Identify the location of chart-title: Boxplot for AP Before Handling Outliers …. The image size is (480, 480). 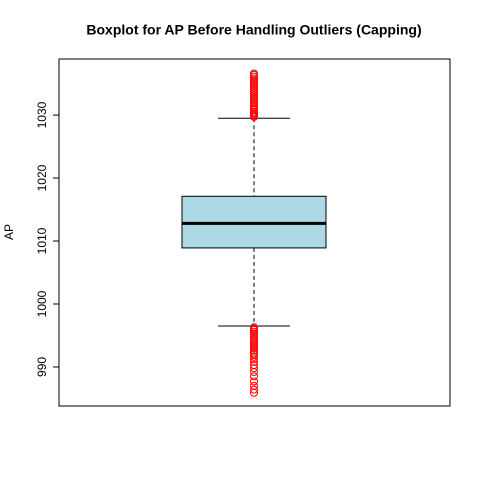
(253, 30).